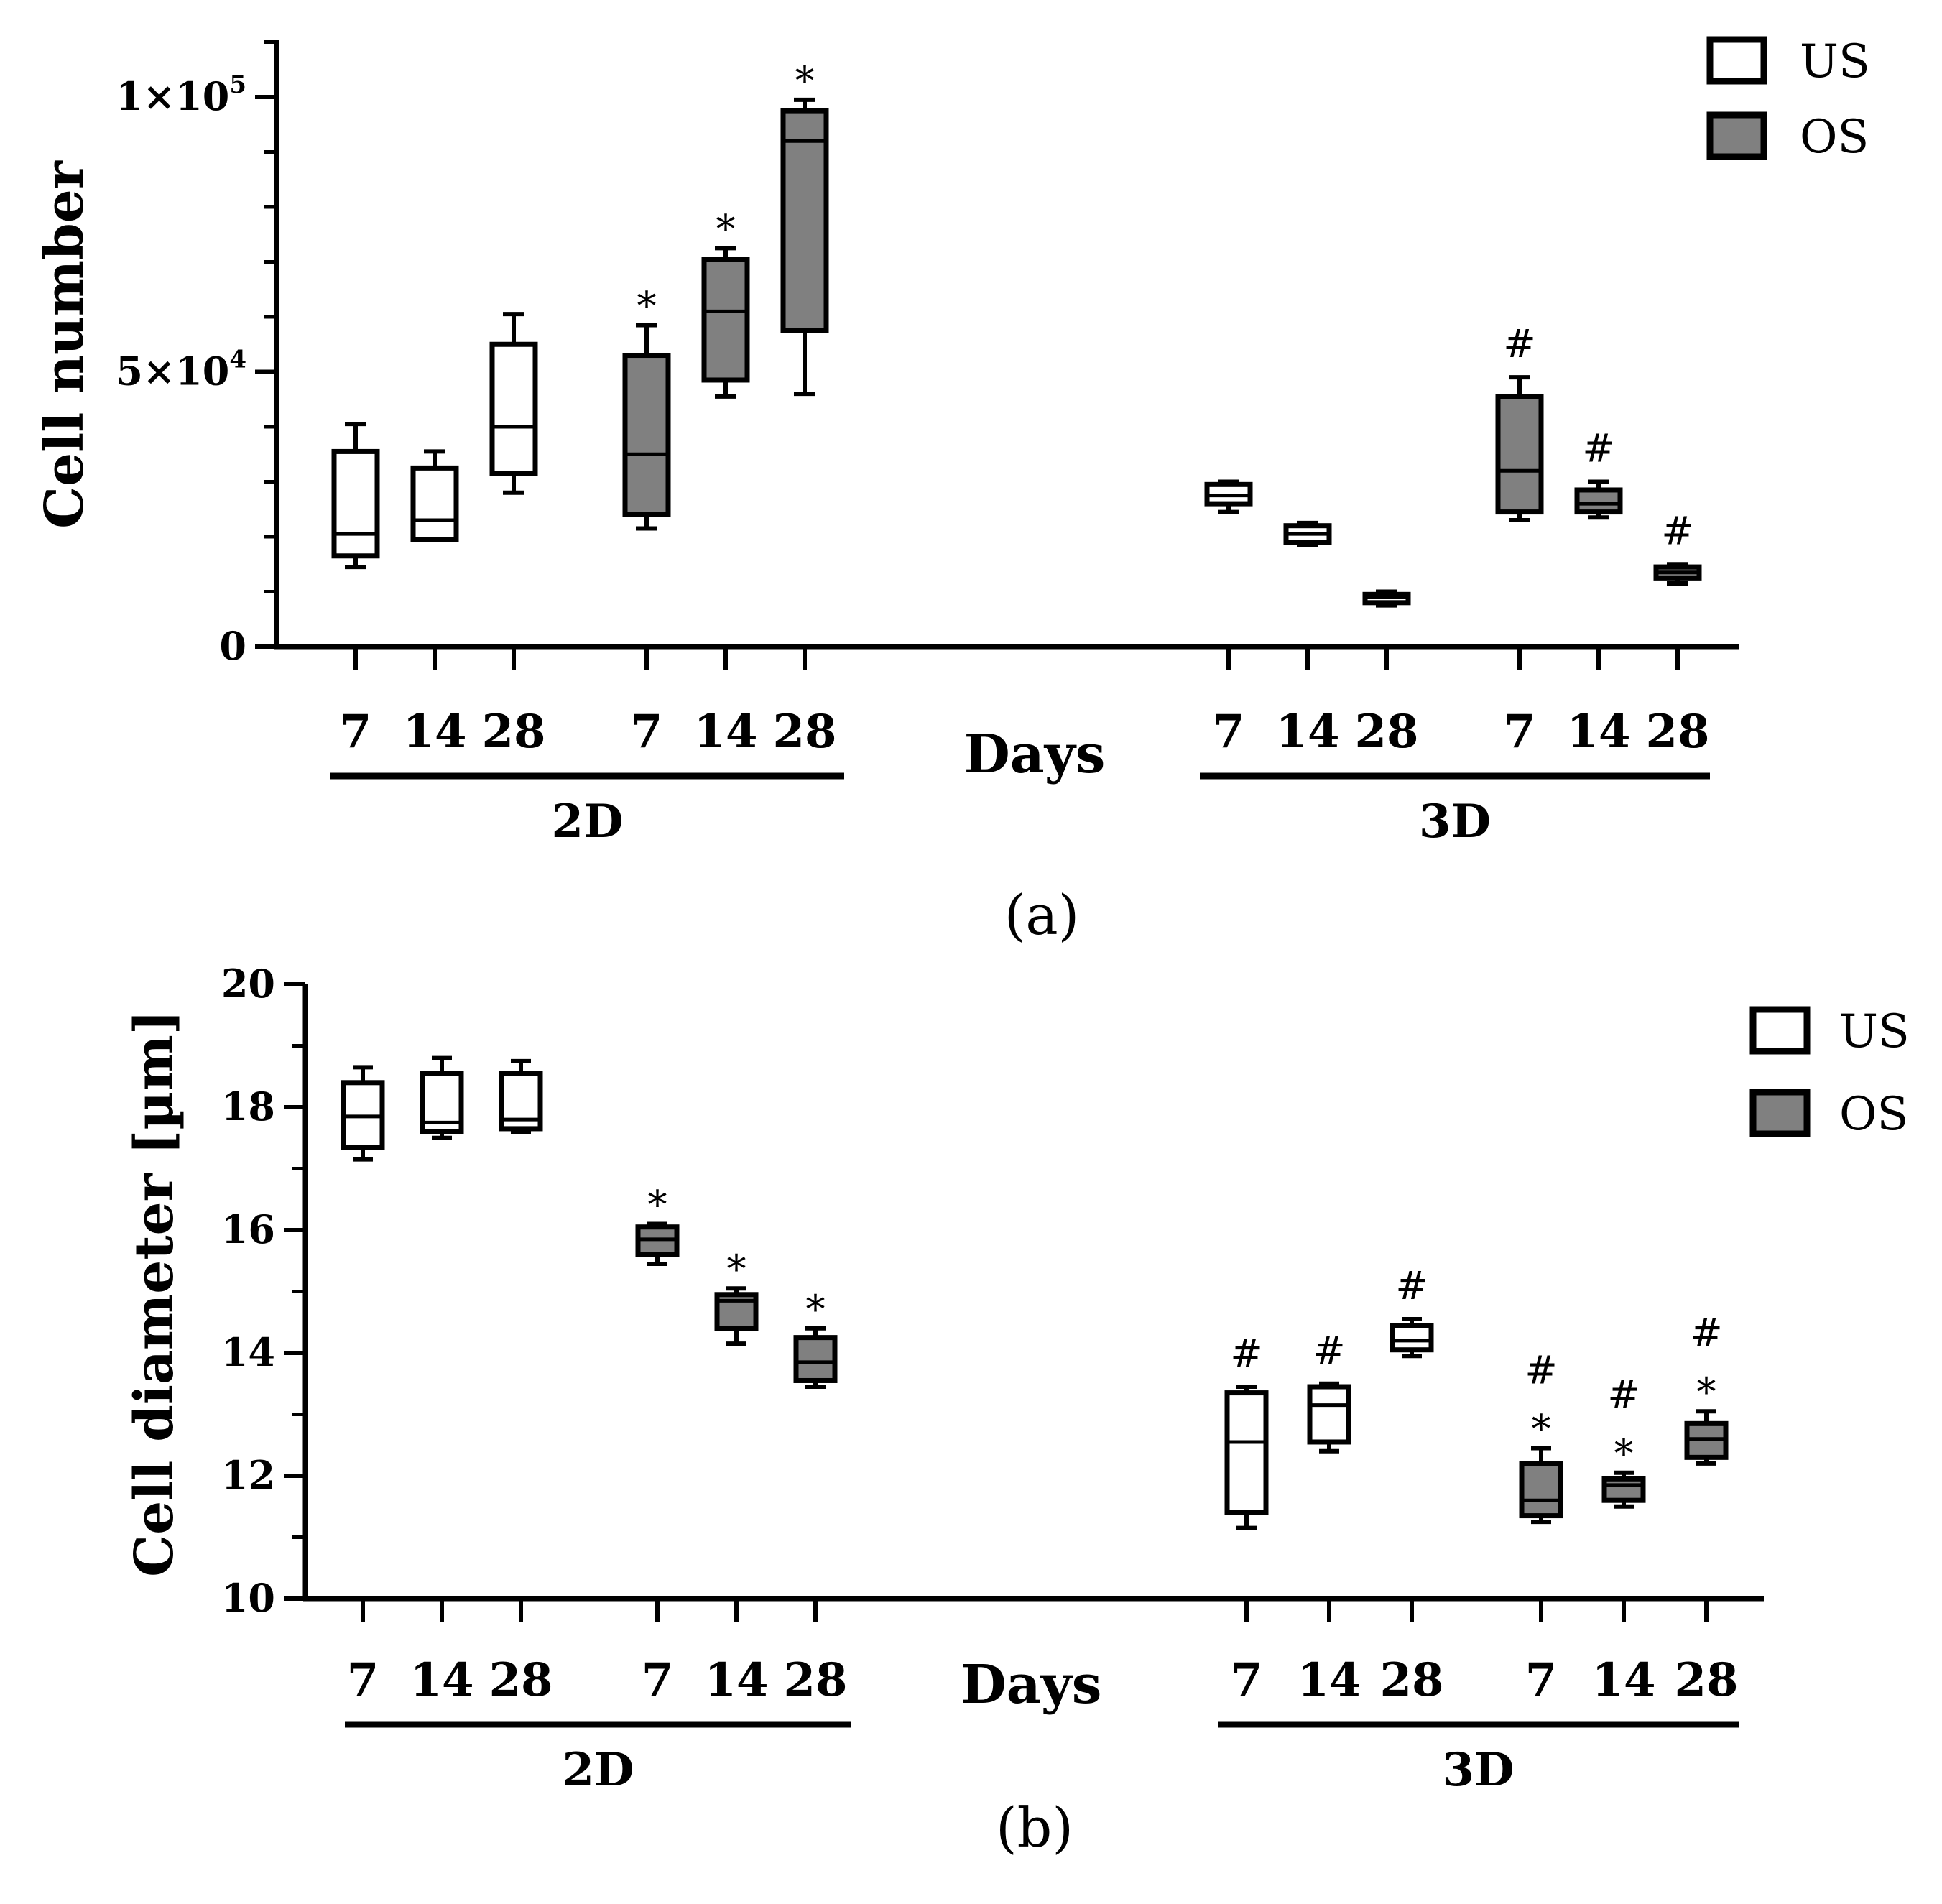  What do you see at coordinates (248, 1229) in the screenshot?
I see `y-tick-label: 16` at bounding box center [248, 1229].